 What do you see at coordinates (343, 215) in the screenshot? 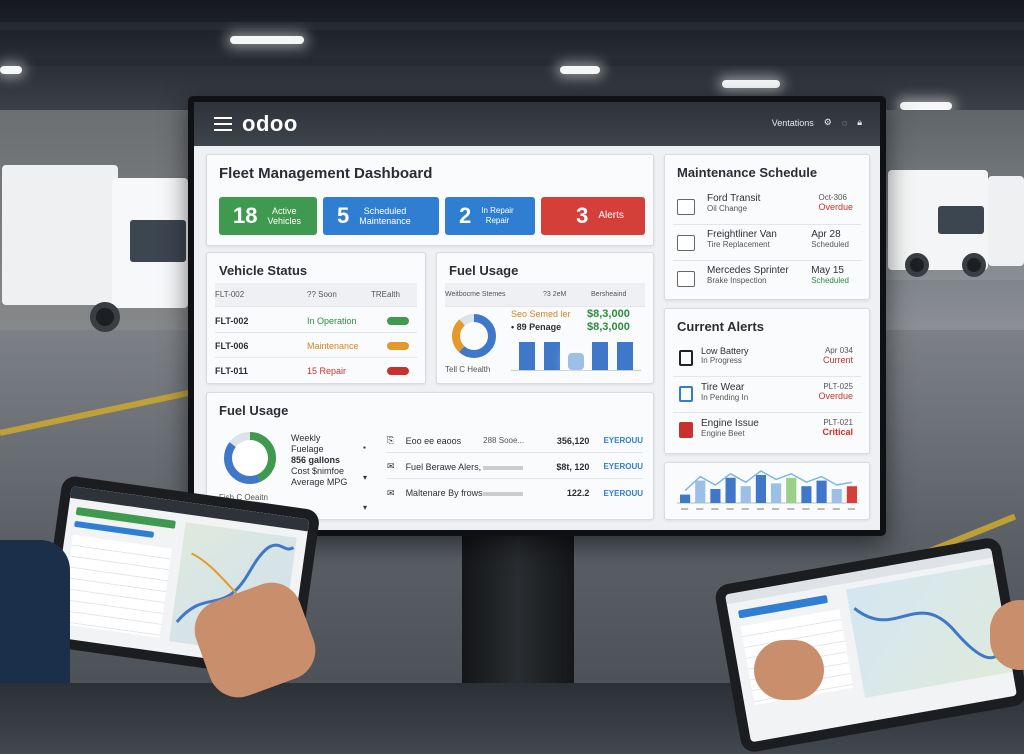
I see `kpi-value: 5` at bounding box center [343, 215].